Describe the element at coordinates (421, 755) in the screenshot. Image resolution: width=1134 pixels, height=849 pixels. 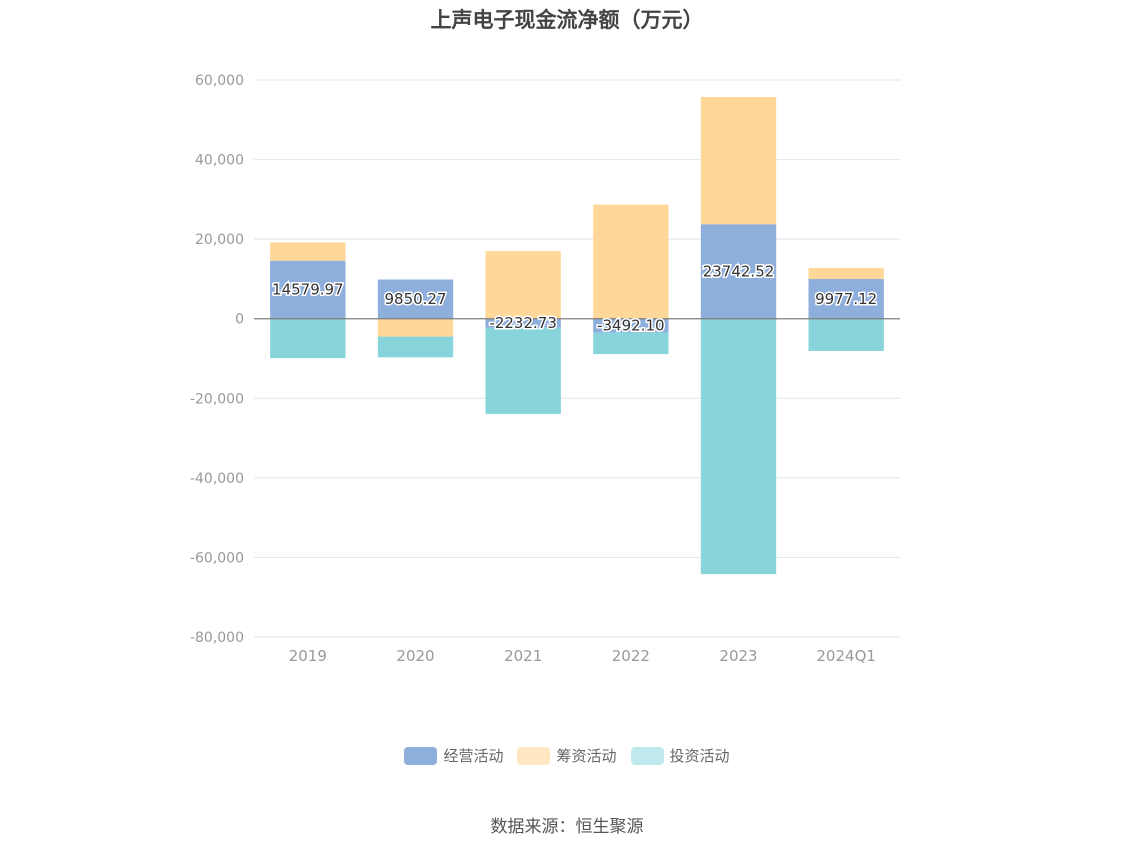
I see `legend-swatch-operating` at that location.